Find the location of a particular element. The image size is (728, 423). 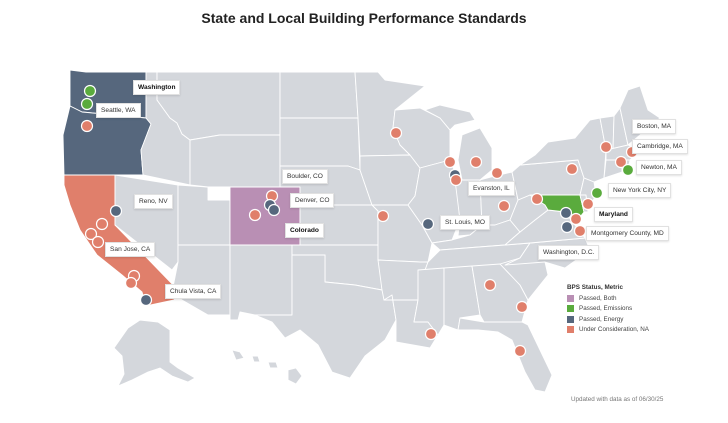

marker-new-orleans is located at coordinates (431, 334).